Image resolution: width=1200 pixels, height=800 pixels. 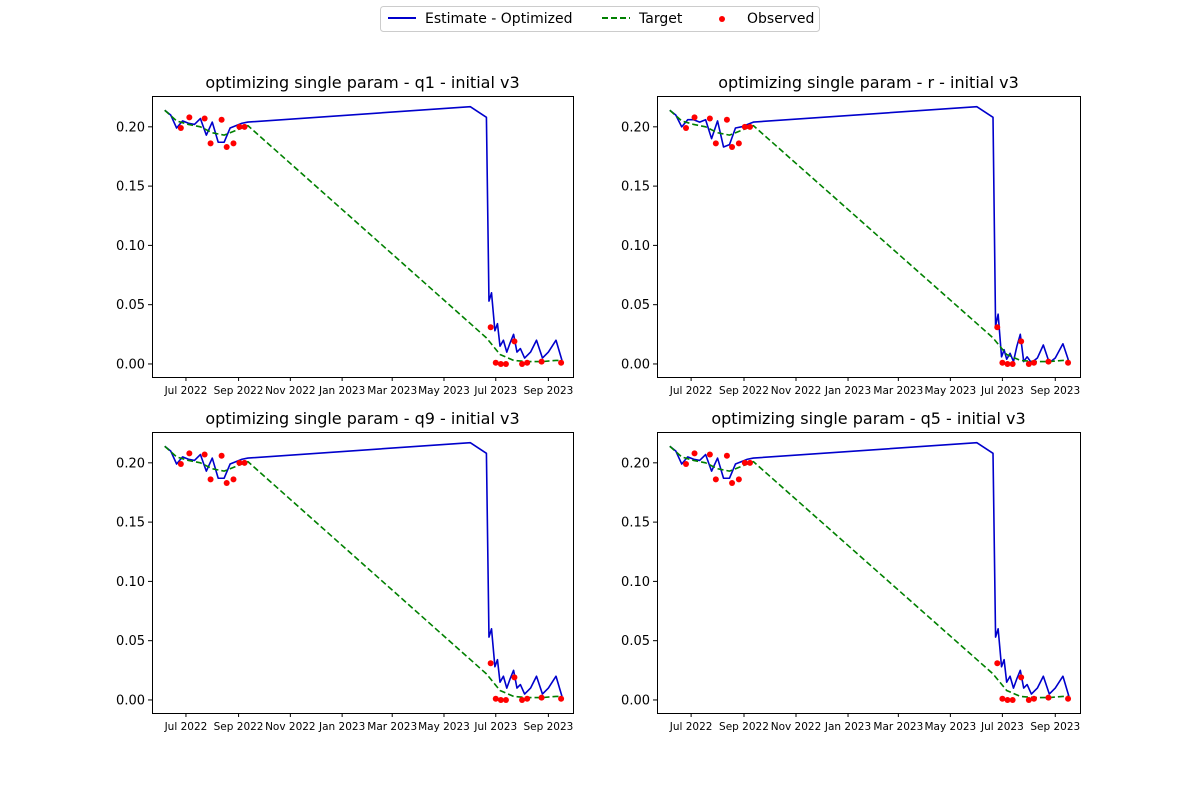 I want to click on legend-frame, so click(x=600, y=19).